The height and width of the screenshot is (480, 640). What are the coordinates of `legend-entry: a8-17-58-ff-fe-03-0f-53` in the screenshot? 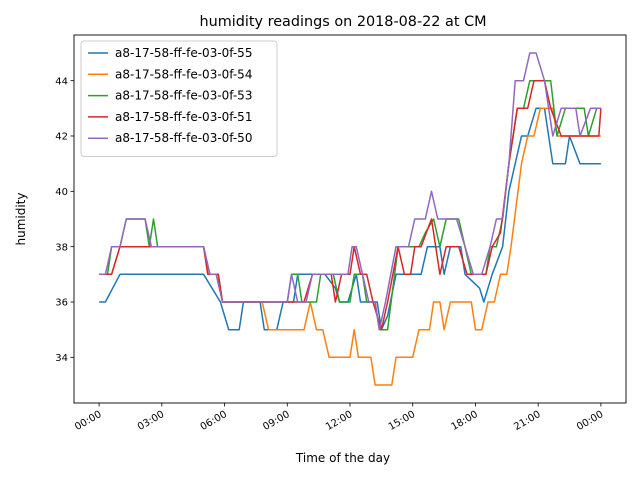 It's located at (183, 96).